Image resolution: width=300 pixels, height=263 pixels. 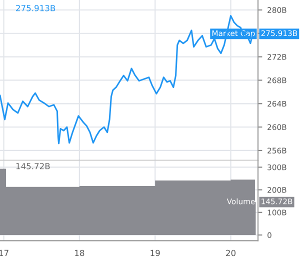 What do you see at coordinates (36, 8) in the screenshot?
I see `annotation: 275.913B` at bounding box center [36, 8].